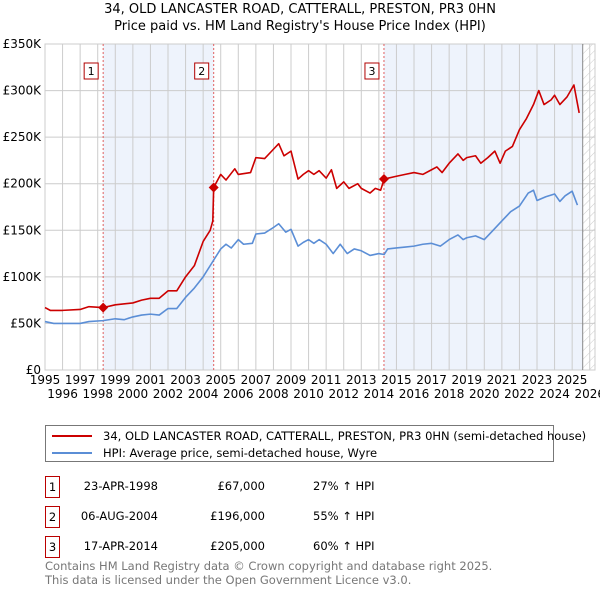 The image size is (600, 590). What do you see at coordinates (273, 394) in the screenshot?
I see `x-tick-label: 2008` at bounding box center [273, 394].